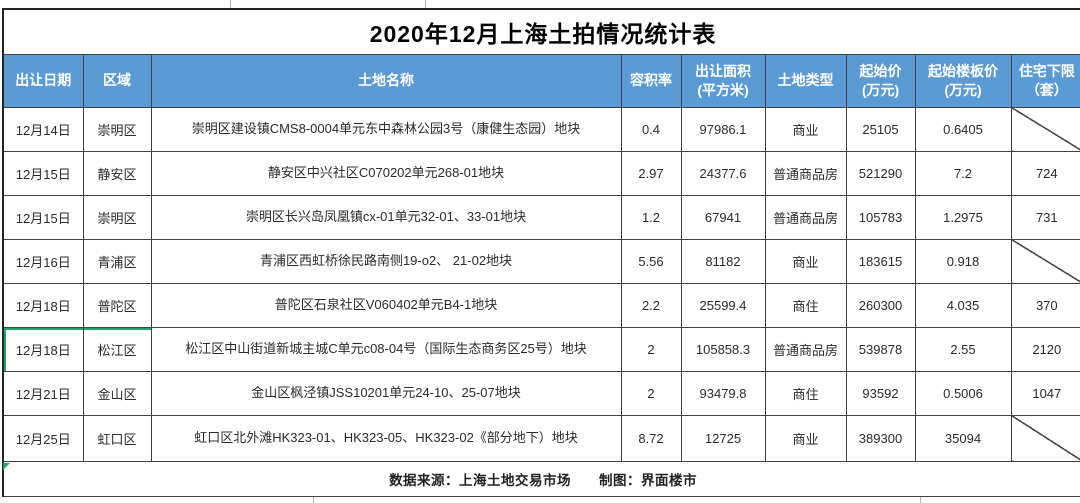  I want to click on data-source-note: 数据来源：上海土地交易市场 制图：界面楼市, so click(541, 478).